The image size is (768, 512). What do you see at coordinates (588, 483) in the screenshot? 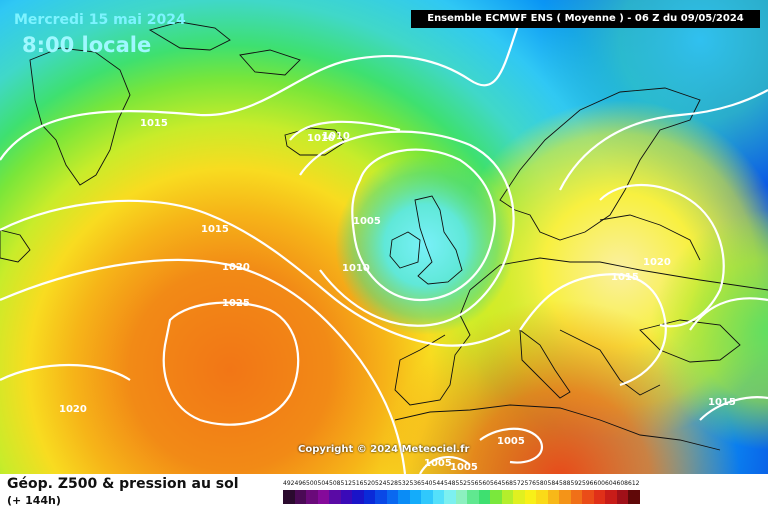
I see `legend-value: 596` at bounding box center [588, 483].